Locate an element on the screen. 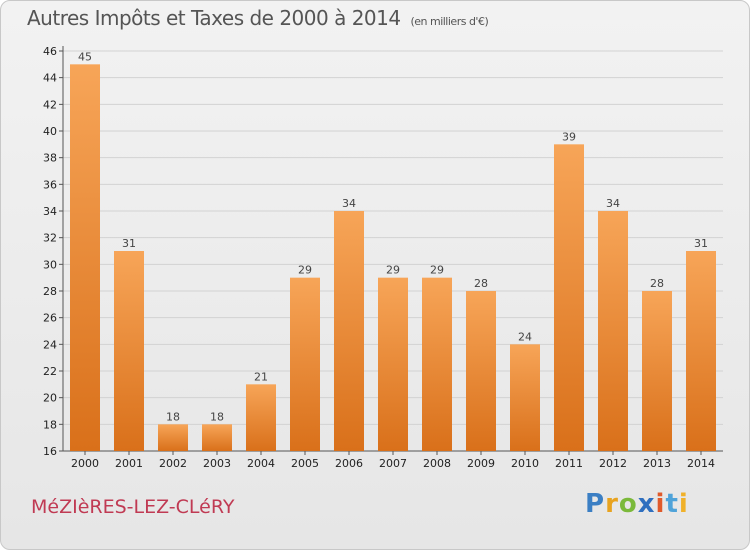 The image size is (750, 550). y-tick-label: 38 is located at coordinates (50, 158).